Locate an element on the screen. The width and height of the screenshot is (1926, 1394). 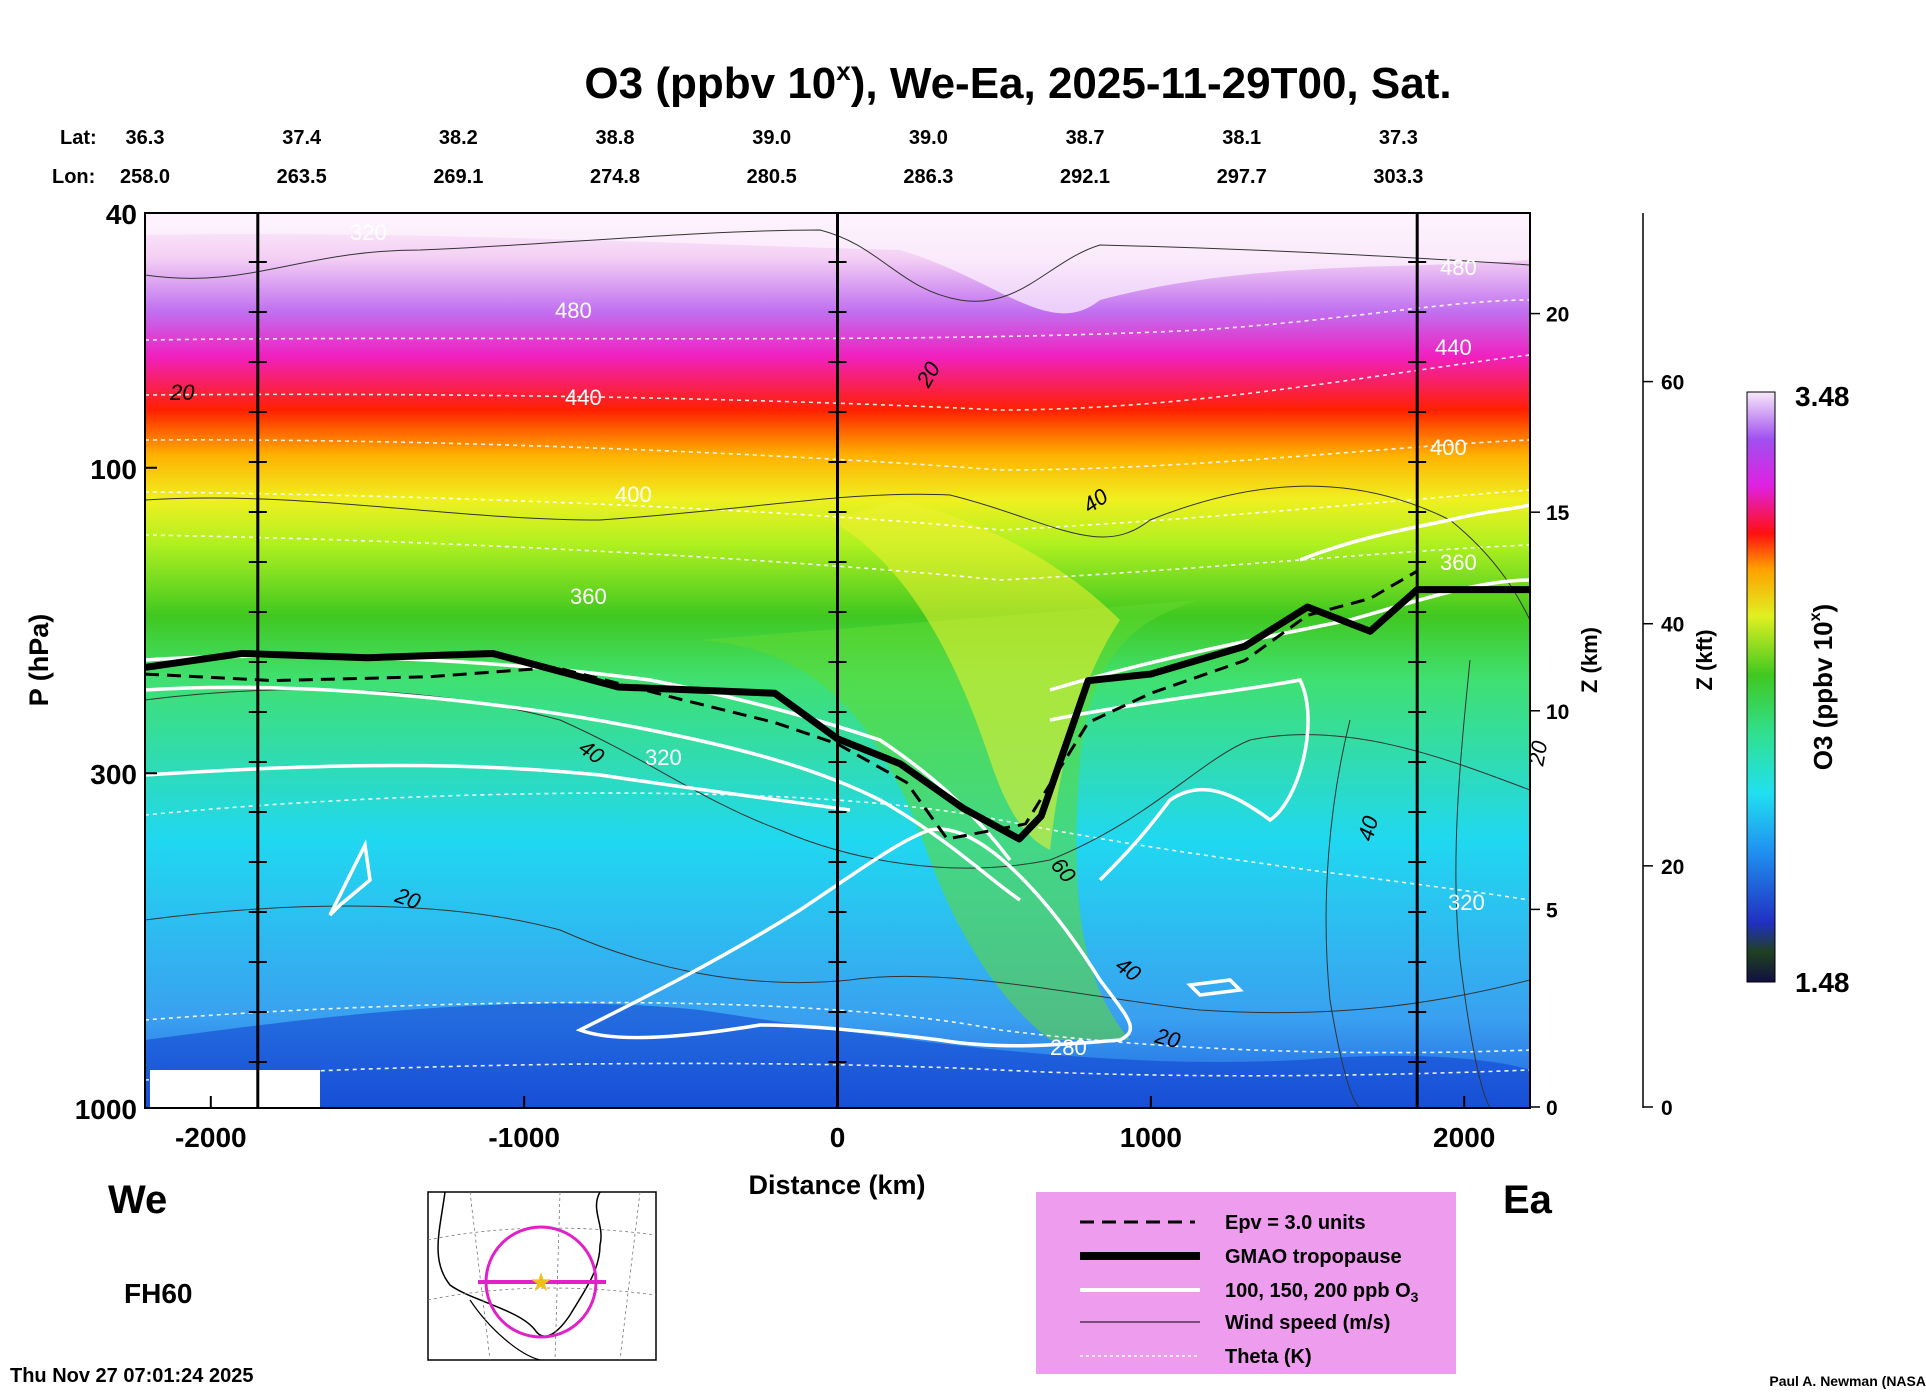
x-tick-label: -1000 is located at coordinates (524, 1137).